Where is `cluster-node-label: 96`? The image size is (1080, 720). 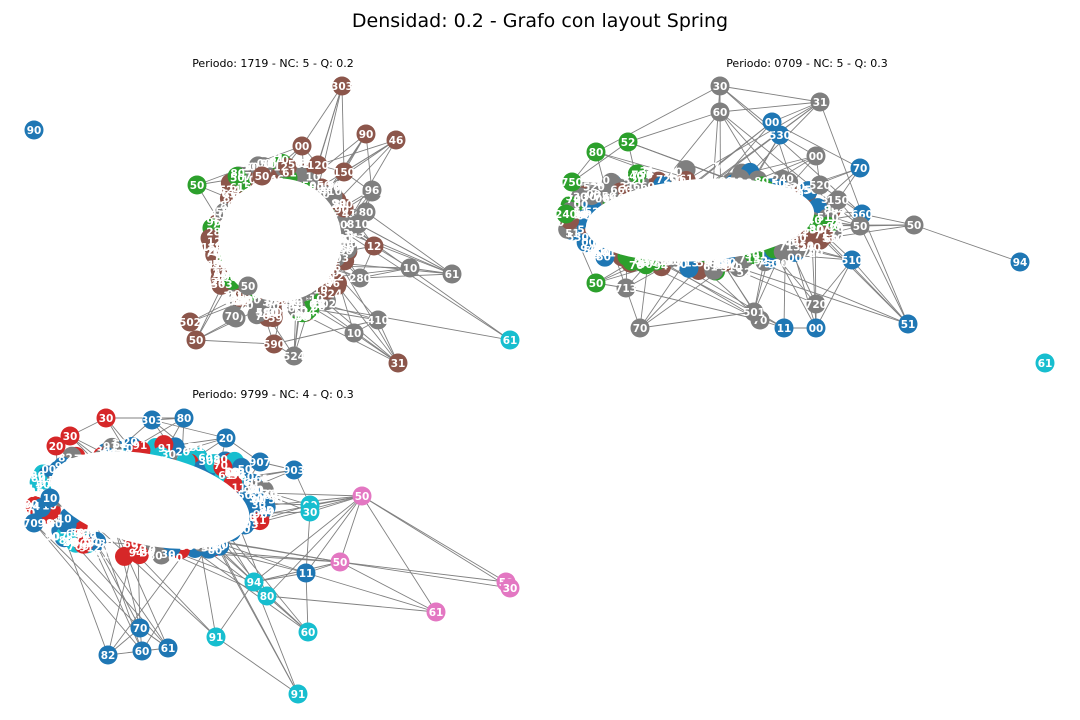 cluster-node-label: 96 is located at coordinates (303, 164).